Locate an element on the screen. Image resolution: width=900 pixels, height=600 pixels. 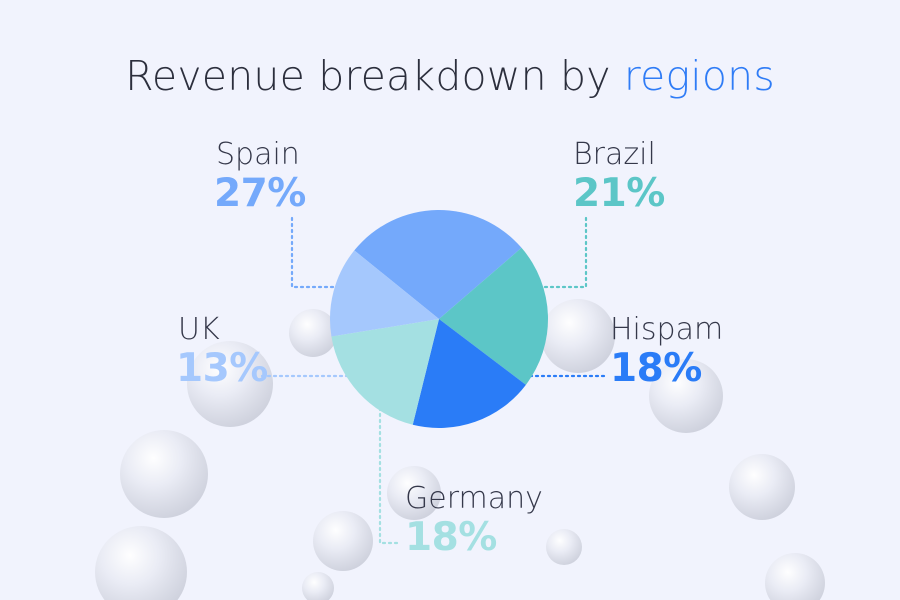
pie-slice-hispam is located at coordinates (469, 374).